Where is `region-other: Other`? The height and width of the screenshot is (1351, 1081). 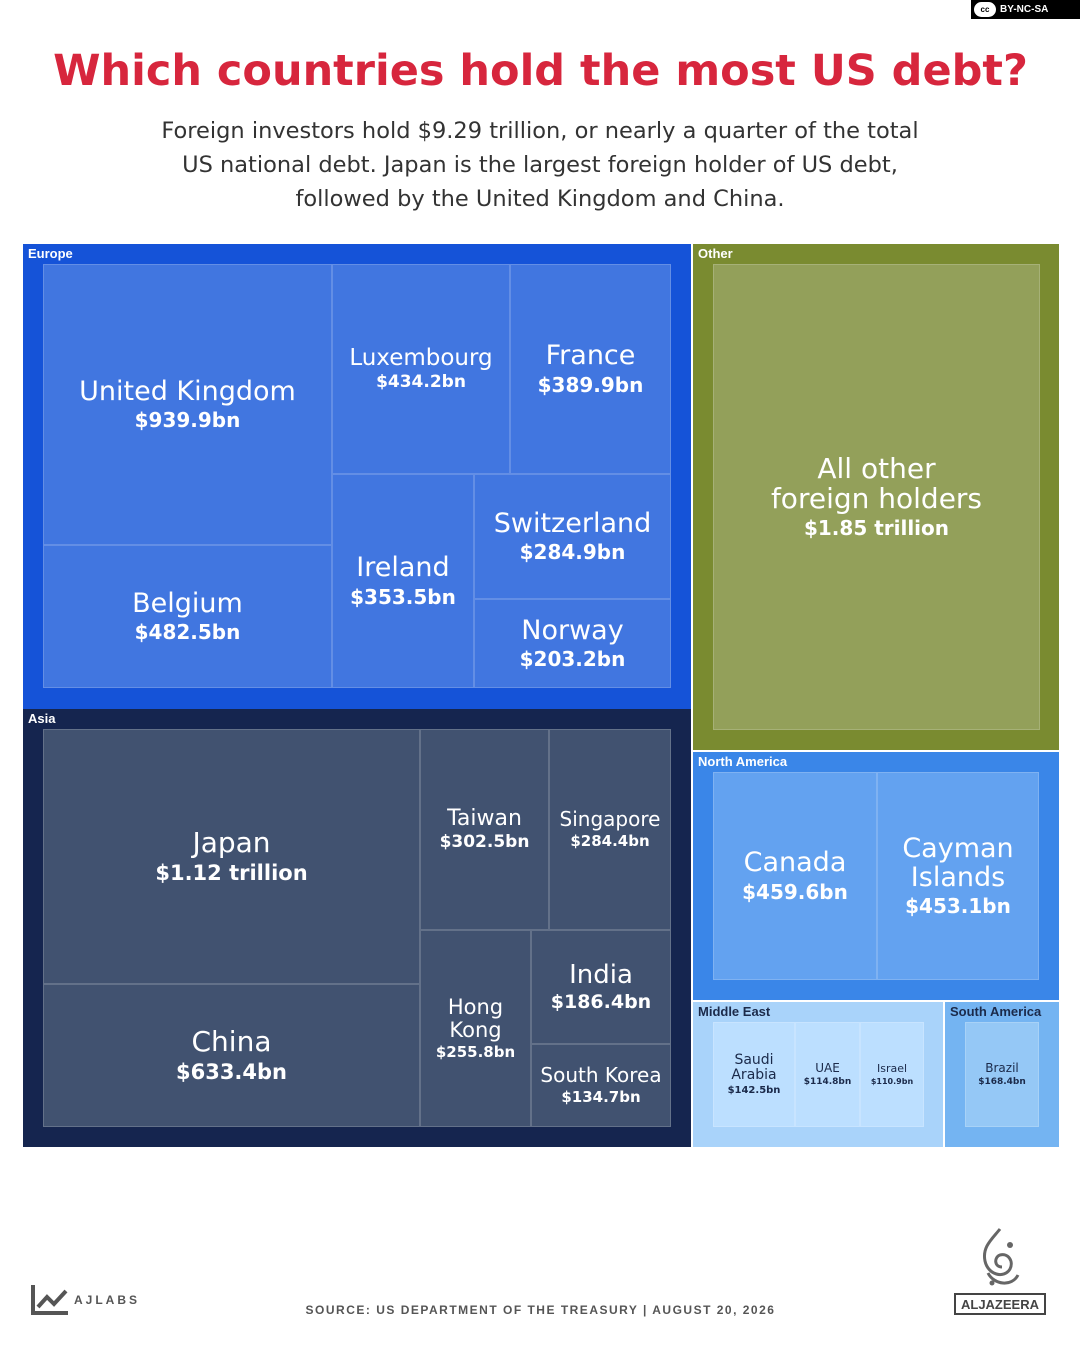
region-other: Other is located at coordinates (876, 497).